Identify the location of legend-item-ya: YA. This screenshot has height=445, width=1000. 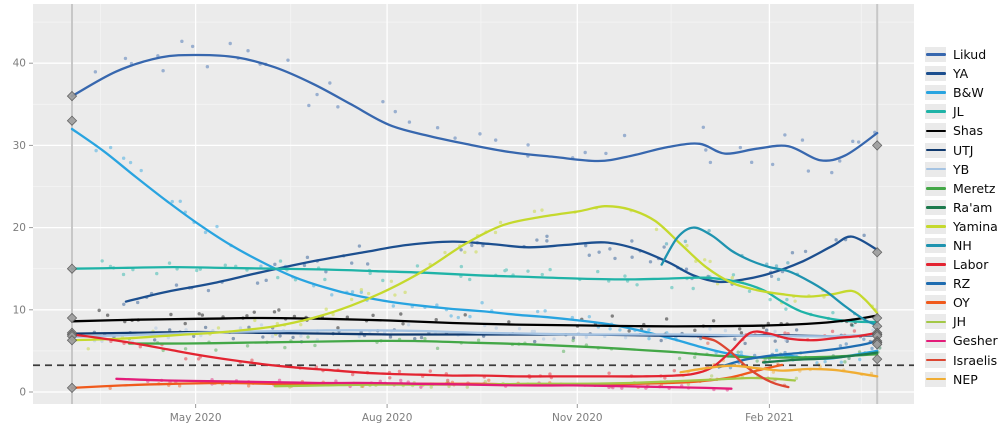
(962, 73).